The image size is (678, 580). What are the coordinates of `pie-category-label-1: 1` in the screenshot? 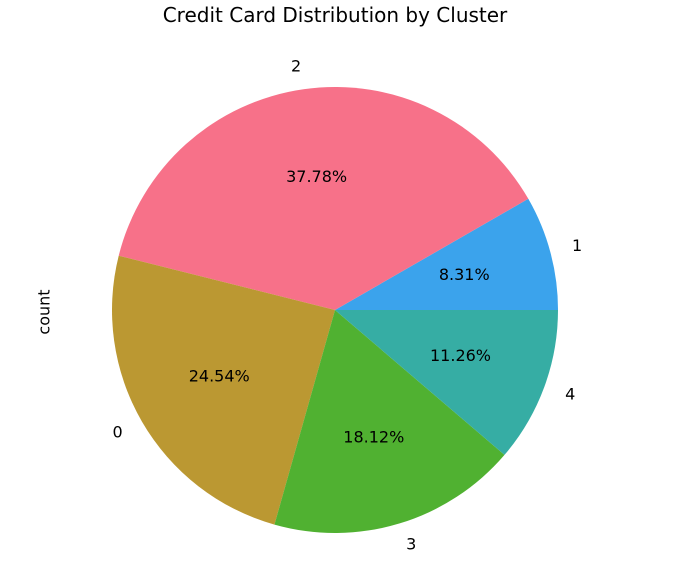 It's located at (577, 245).